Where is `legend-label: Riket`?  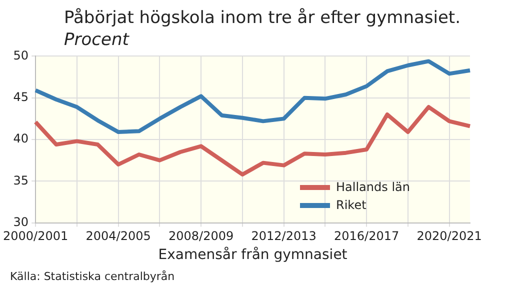 legend-label: Riket is located at coordinates (351, 205).